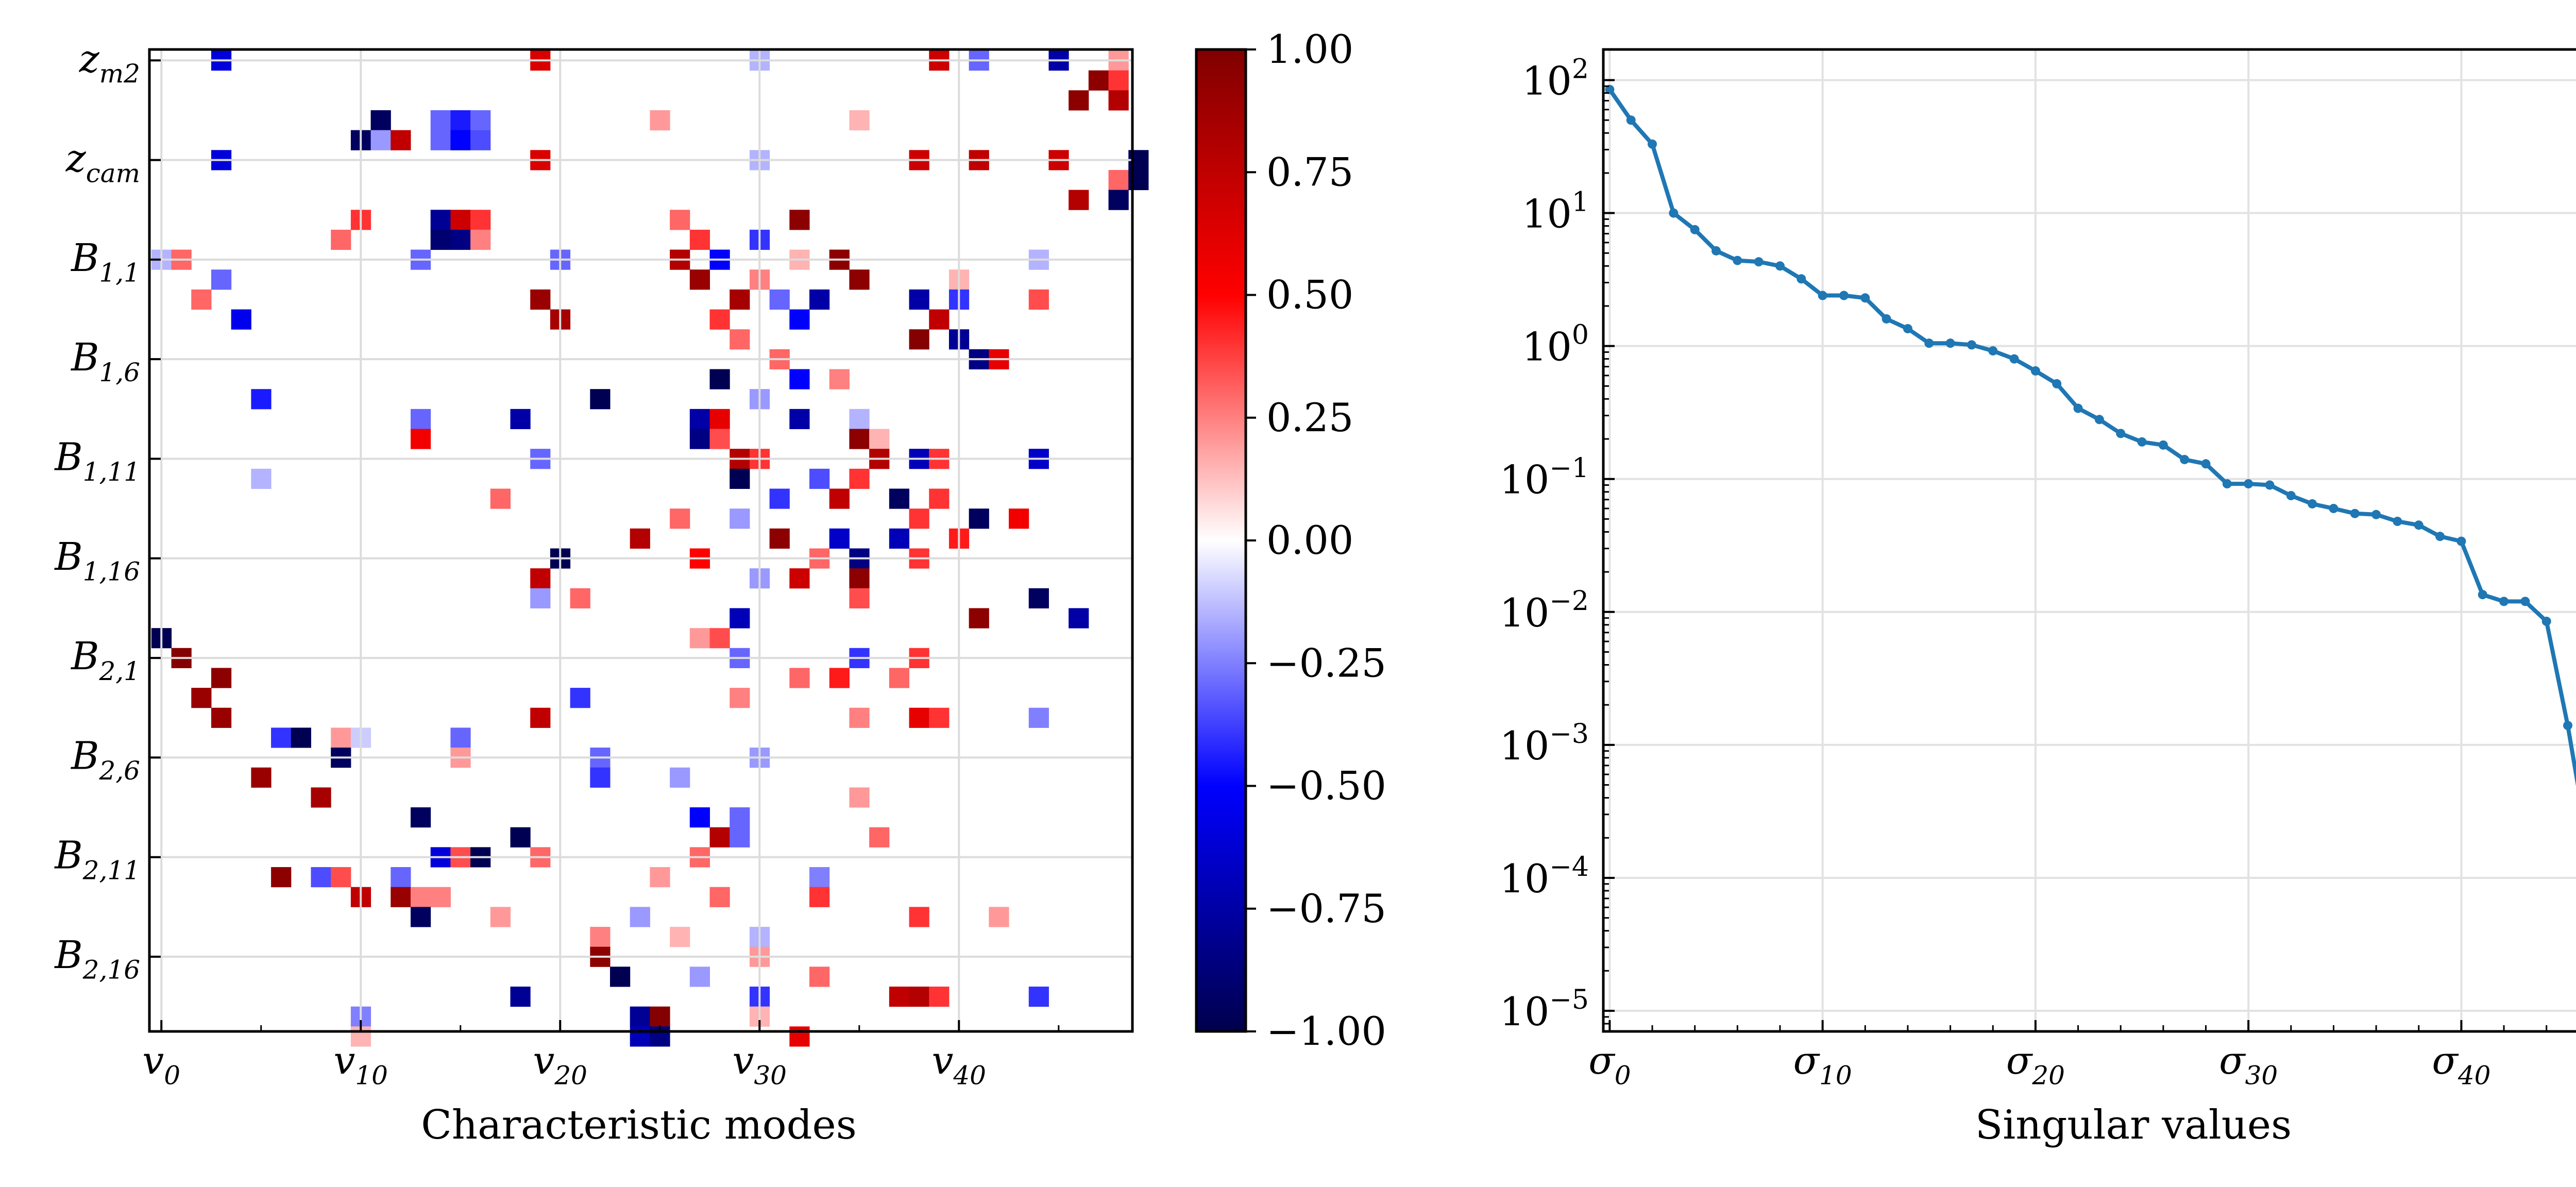 This screenshot has width=2576, height=1187. What do you see at coordinates (1309, 295) in the screenshot?
I see `colorbar-tick-label: 0.50` at bounding box center [1309, 295].